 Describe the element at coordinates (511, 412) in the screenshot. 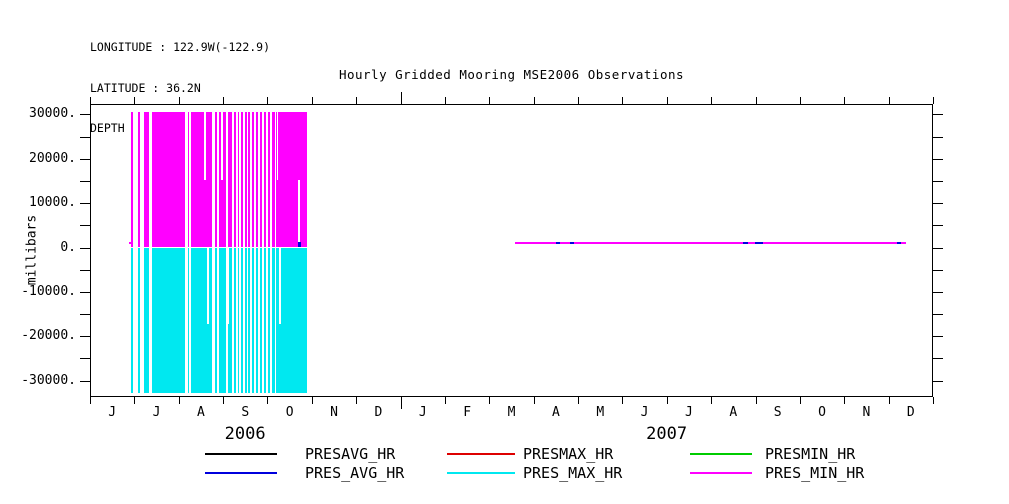

I see `month-label: M` at that location.